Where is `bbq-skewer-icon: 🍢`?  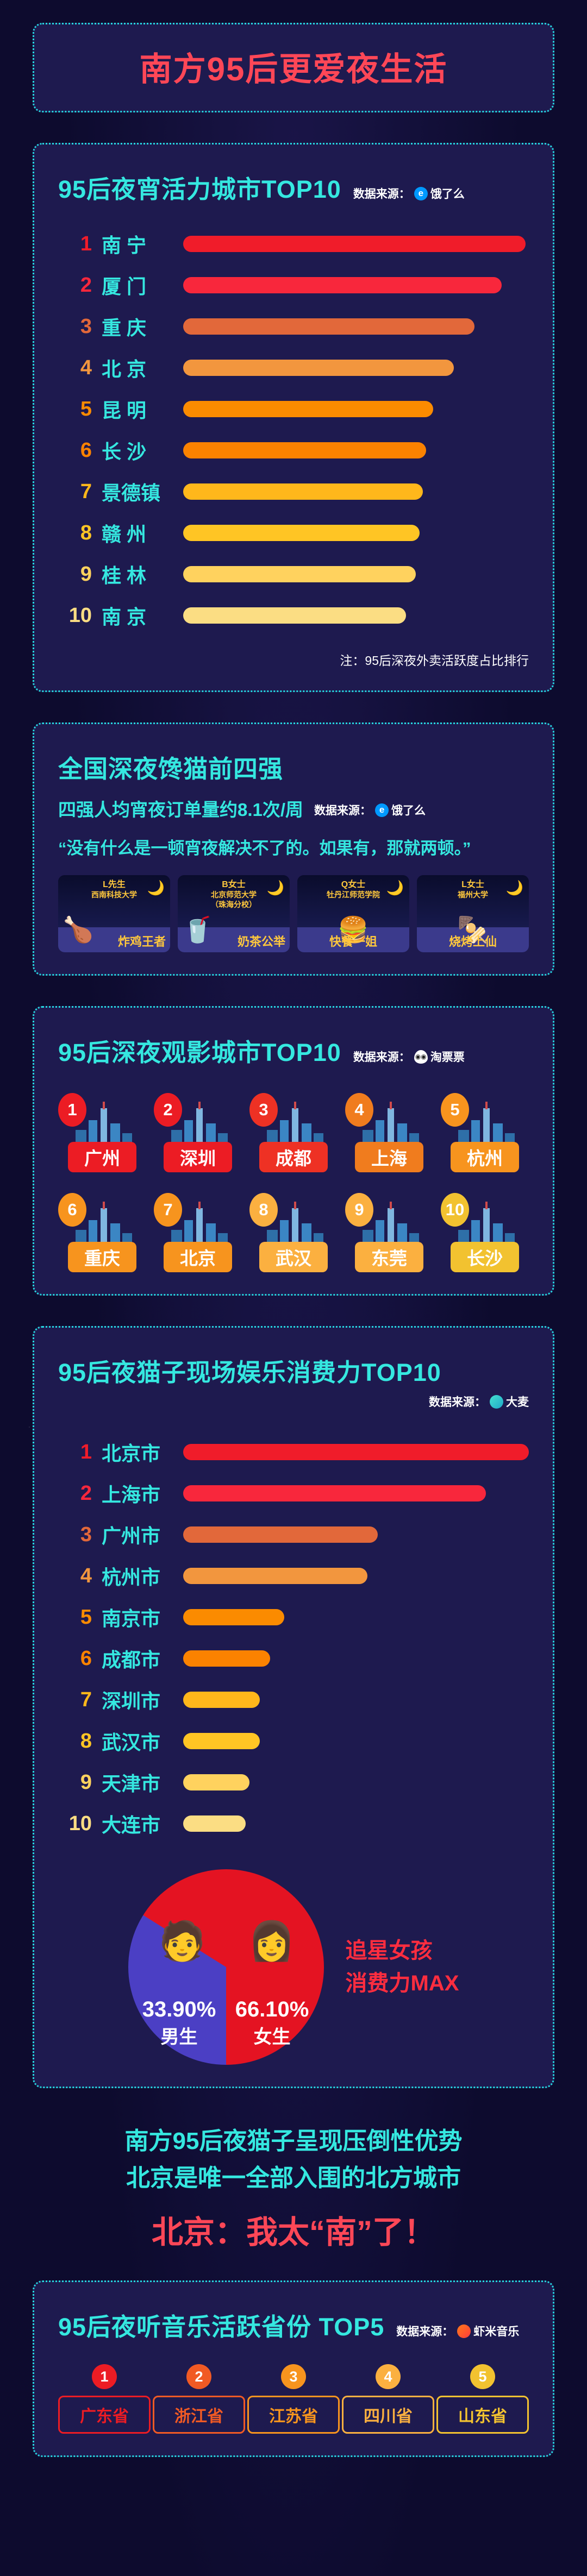 bbq-skewer-icon: 🍢 is located at coordinates (473, 929).